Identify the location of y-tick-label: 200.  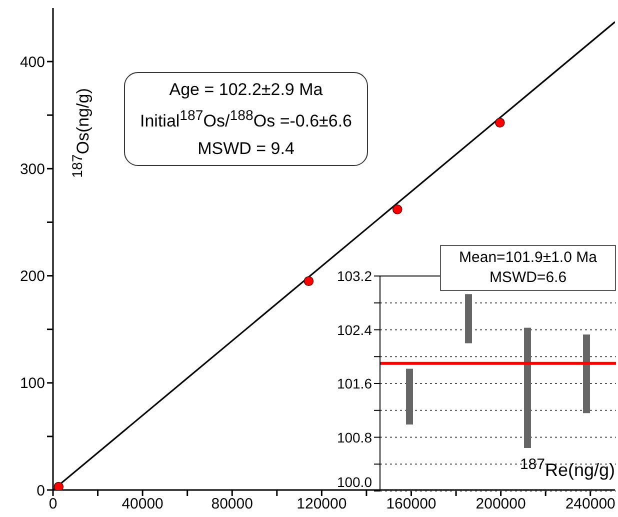
(32, 277).